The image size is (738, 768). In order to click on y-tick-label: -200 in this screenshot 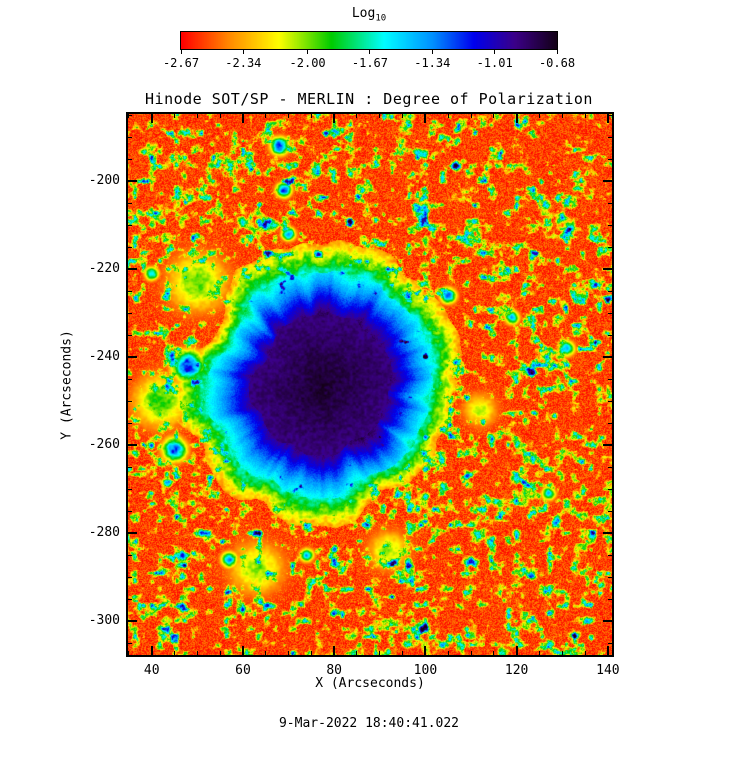, I will do `click(104, 181)`.